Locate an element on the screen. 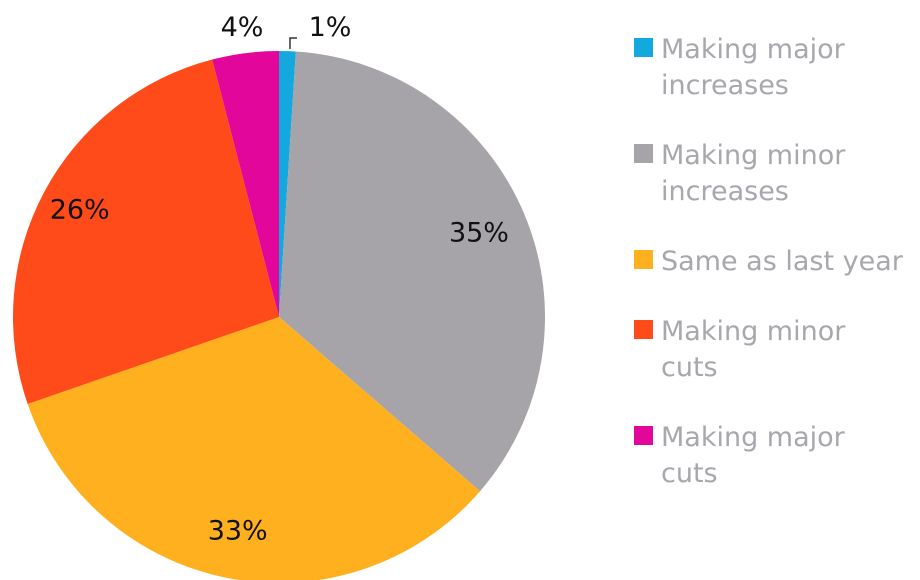 Image resolution: width=920 pixels, height=580 pixels. legend-item: Making minor cuts is located at coordinates (774, 350).